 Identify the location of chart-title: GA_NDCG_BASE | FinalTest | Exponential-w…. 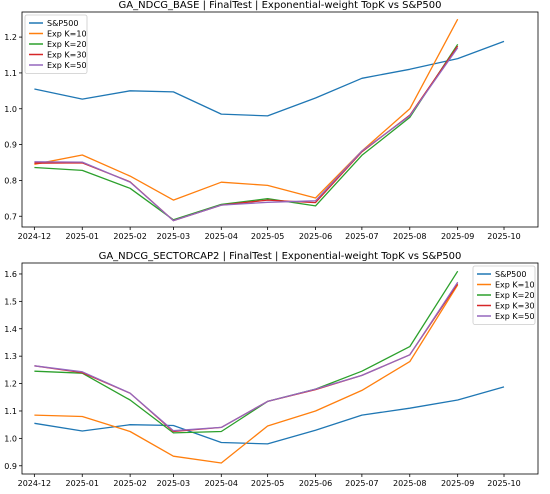
(280, 5).